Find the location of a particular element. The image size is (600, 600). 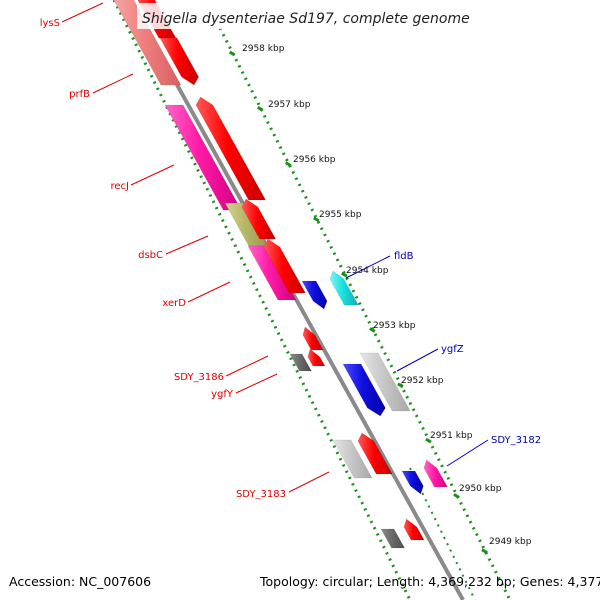

right-gene-labels: fldB ygfZ SDY_3182 is located at coordinates (467, 348).